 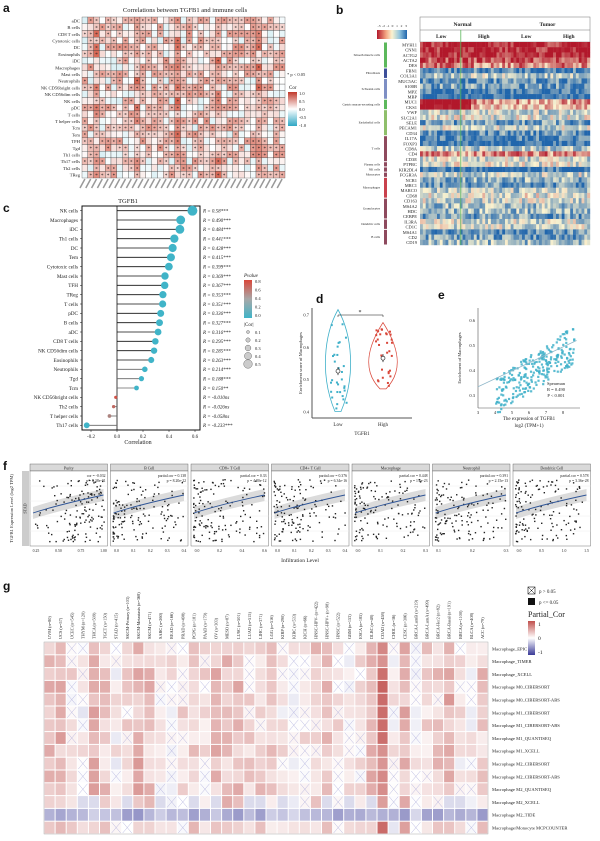 What do you see at coordinates (73, 27) in the screenshot?
I see `row-label: B cells` at bounding box center [73, 27].